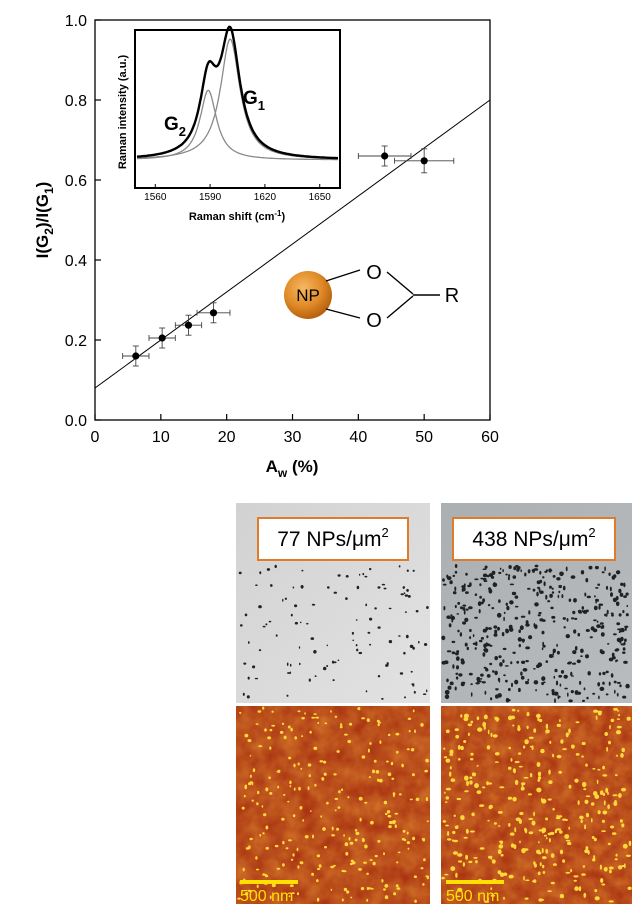  What do you see at coordinates (490, 437) in the screenshot?
I see `x-tick-label: 60` at bounding box center [490, 437].